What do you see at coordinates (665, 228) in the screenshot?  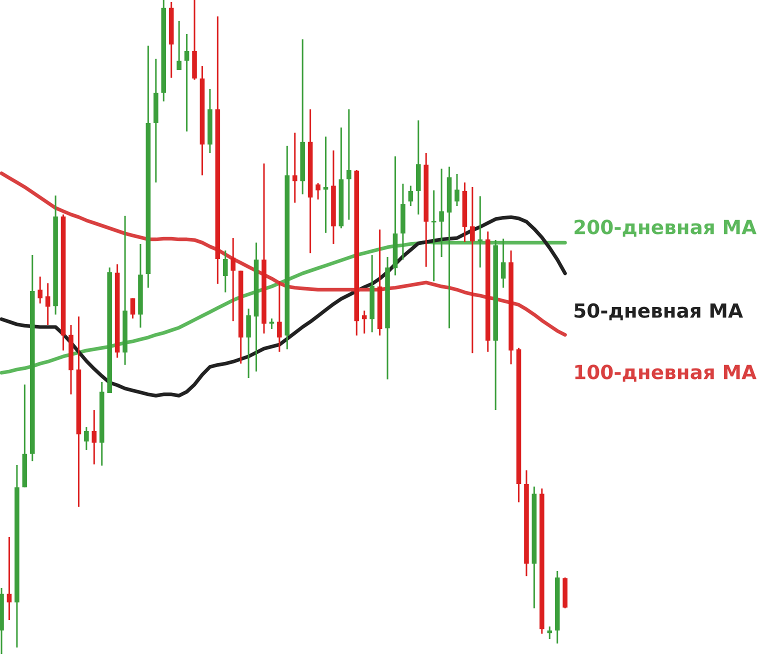 I see `series-label: 200-дневная MA` at bounding box center [665, 228].